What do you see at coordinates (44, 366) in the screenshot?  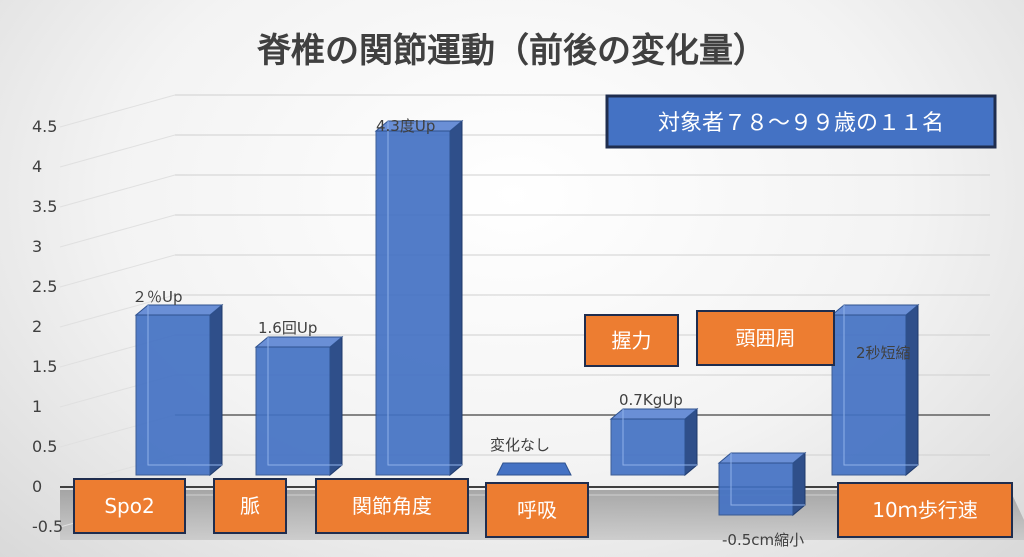 I see `y-tick-label: 1.5` at bounding box center [44, 366].